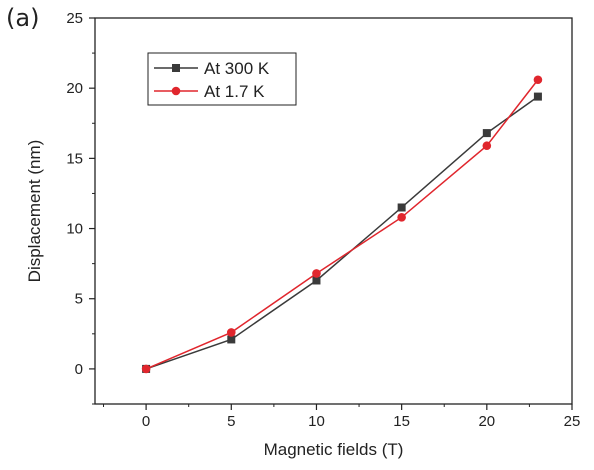 Image resolution: width=594 pixels, height=470 pixels. What do you see at coordinates (237, 68) in the screenshot?
I see `legend-label: At 300 K` at bounding box center [237, 68].